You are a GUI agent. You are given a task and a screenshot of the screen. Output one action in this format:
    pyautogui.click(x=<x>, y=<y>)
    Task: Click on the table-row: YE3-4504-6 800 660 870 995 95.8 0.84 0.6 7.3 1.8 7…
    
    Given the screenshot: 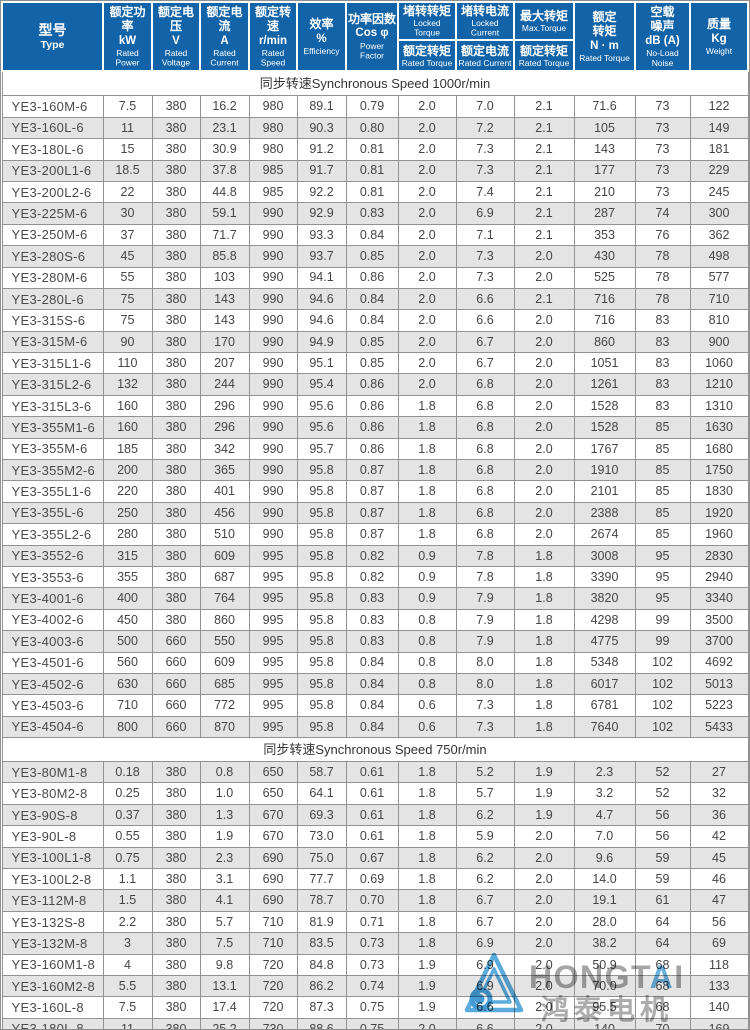 What is the action you would take?
    pyautogui.click(x=375, y=727)
    